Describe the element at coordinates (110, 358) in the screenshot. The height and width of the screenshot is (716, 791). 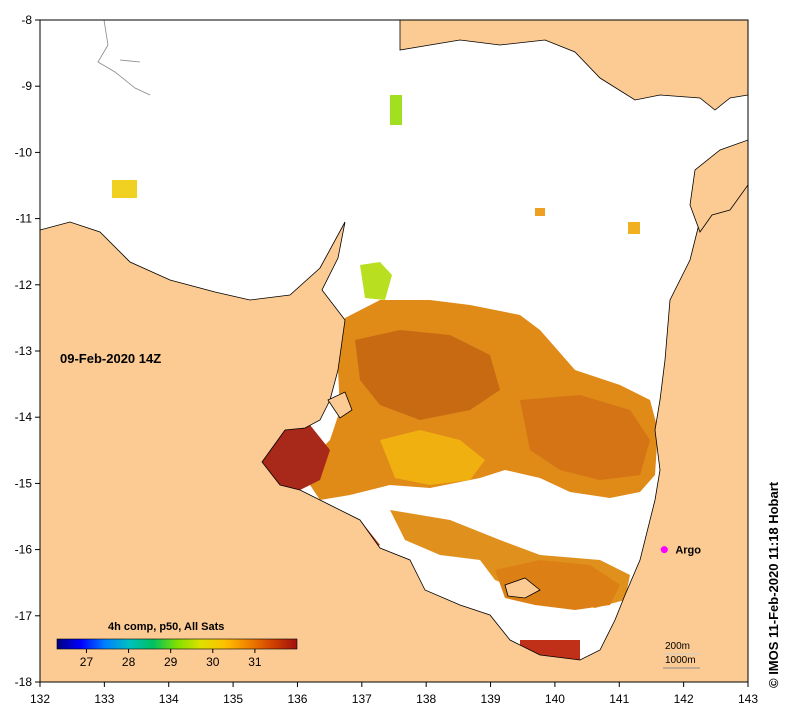
I see `timestamp-label: 09-Feb-2020 14Z` at that location.